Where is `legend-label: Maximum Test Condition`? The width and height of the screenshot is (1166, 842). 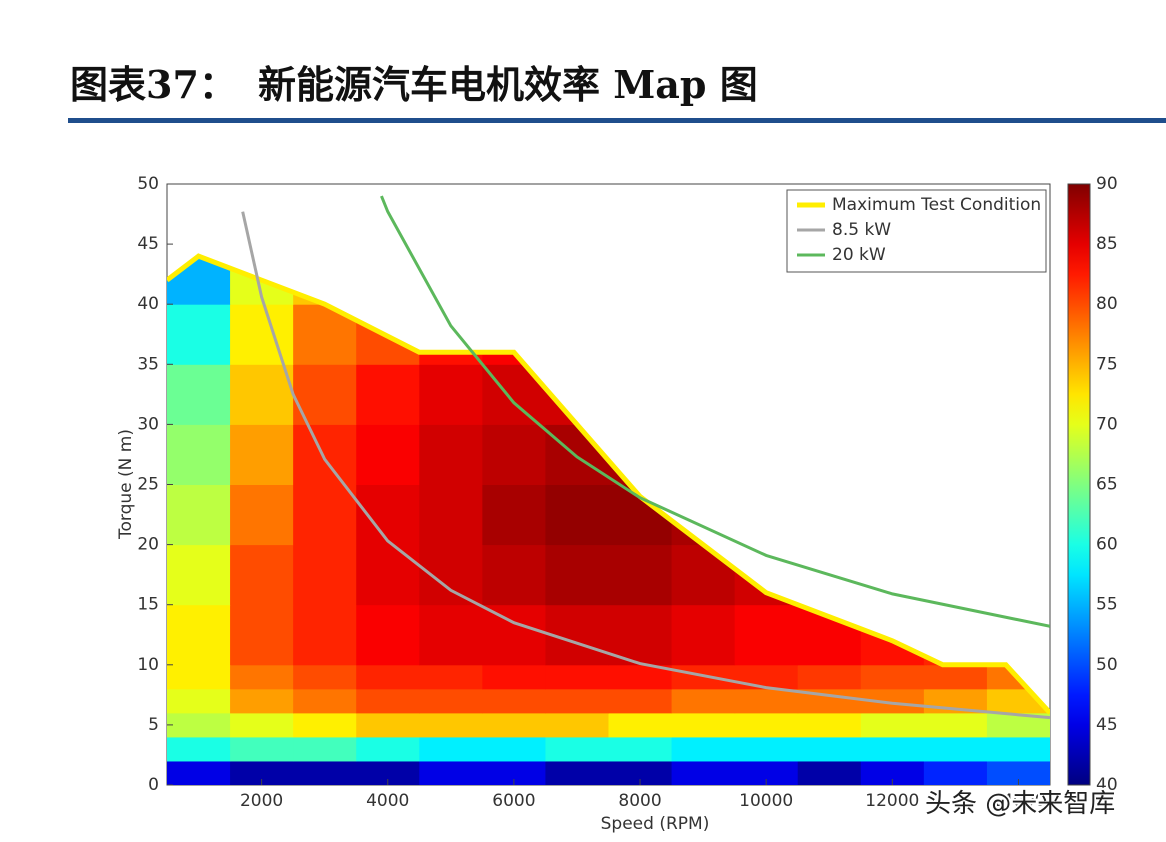 legend-label: Maximum Test Condition is located at coordinates (936, 205).